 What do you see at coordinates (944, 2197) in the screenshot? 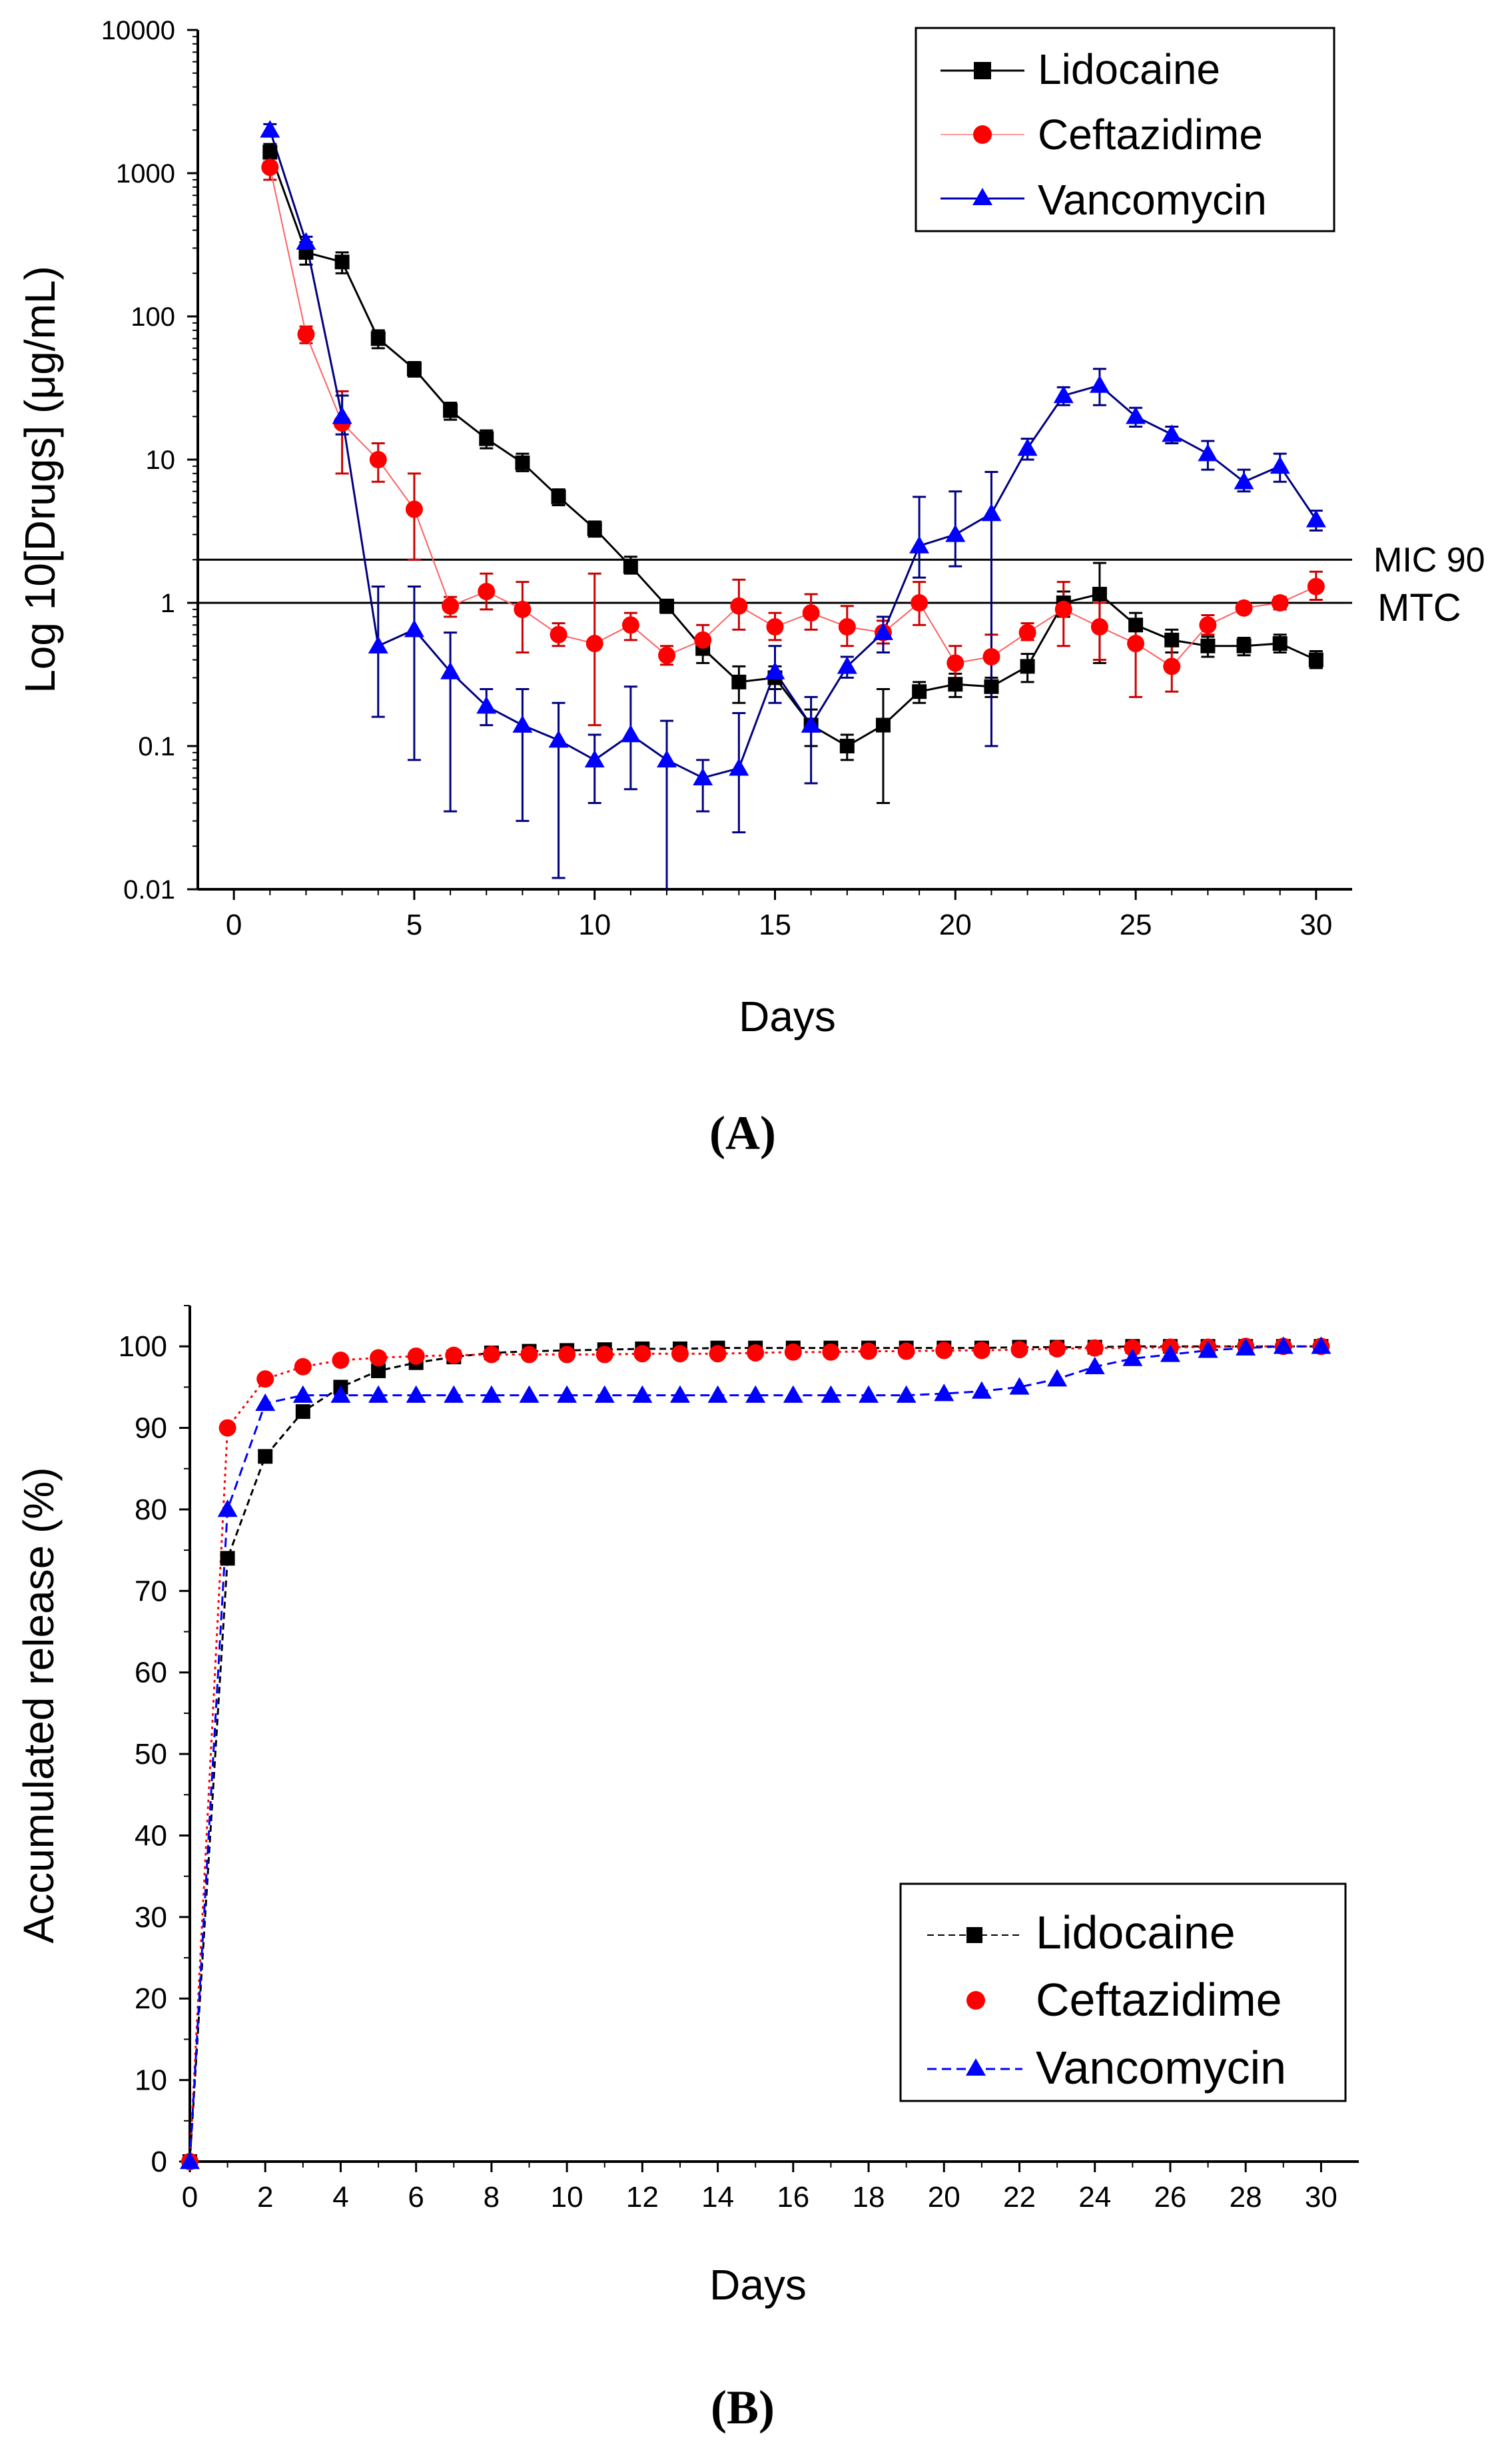
I see `panel-b-x-tick-label: 20` at bounding box center [944, 2197].